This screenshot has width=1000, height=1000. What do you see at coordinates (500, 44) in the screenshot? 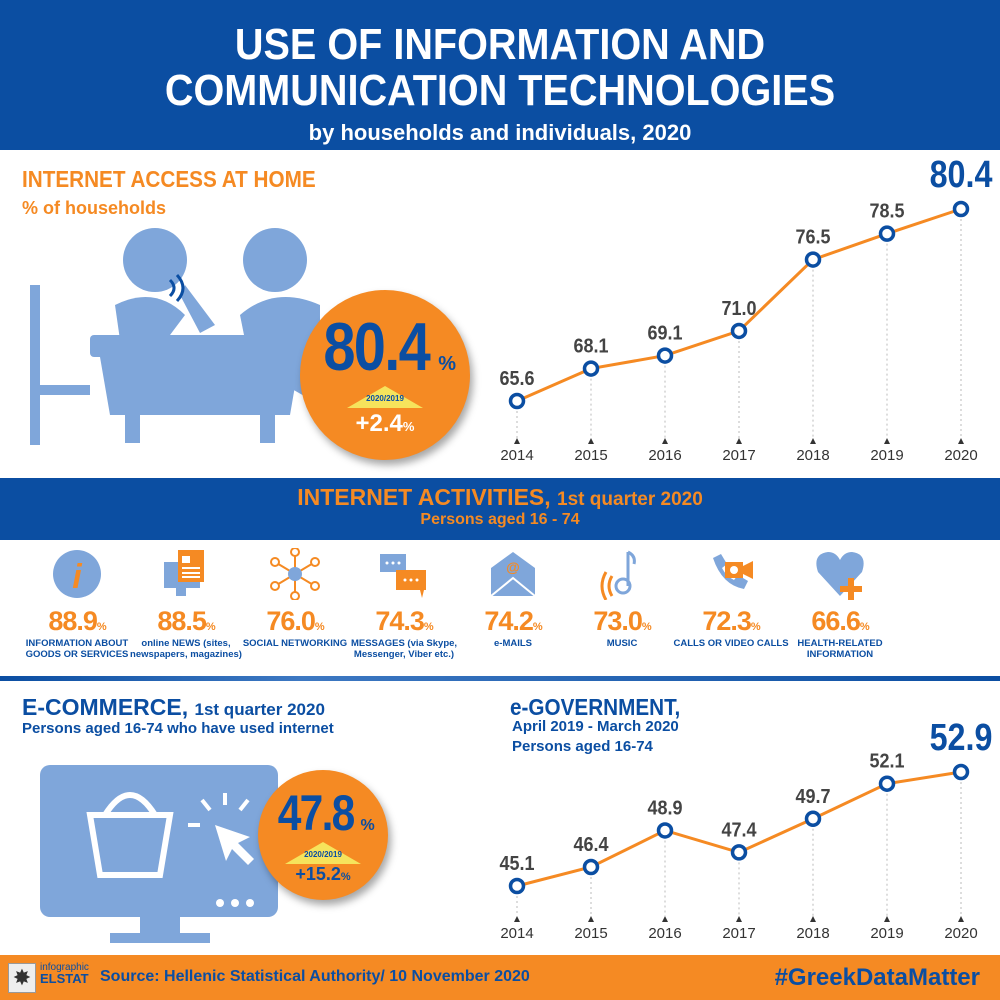
I see `title-line-1: USE OF INFORMATION AND` at bounding box center [500, 44].